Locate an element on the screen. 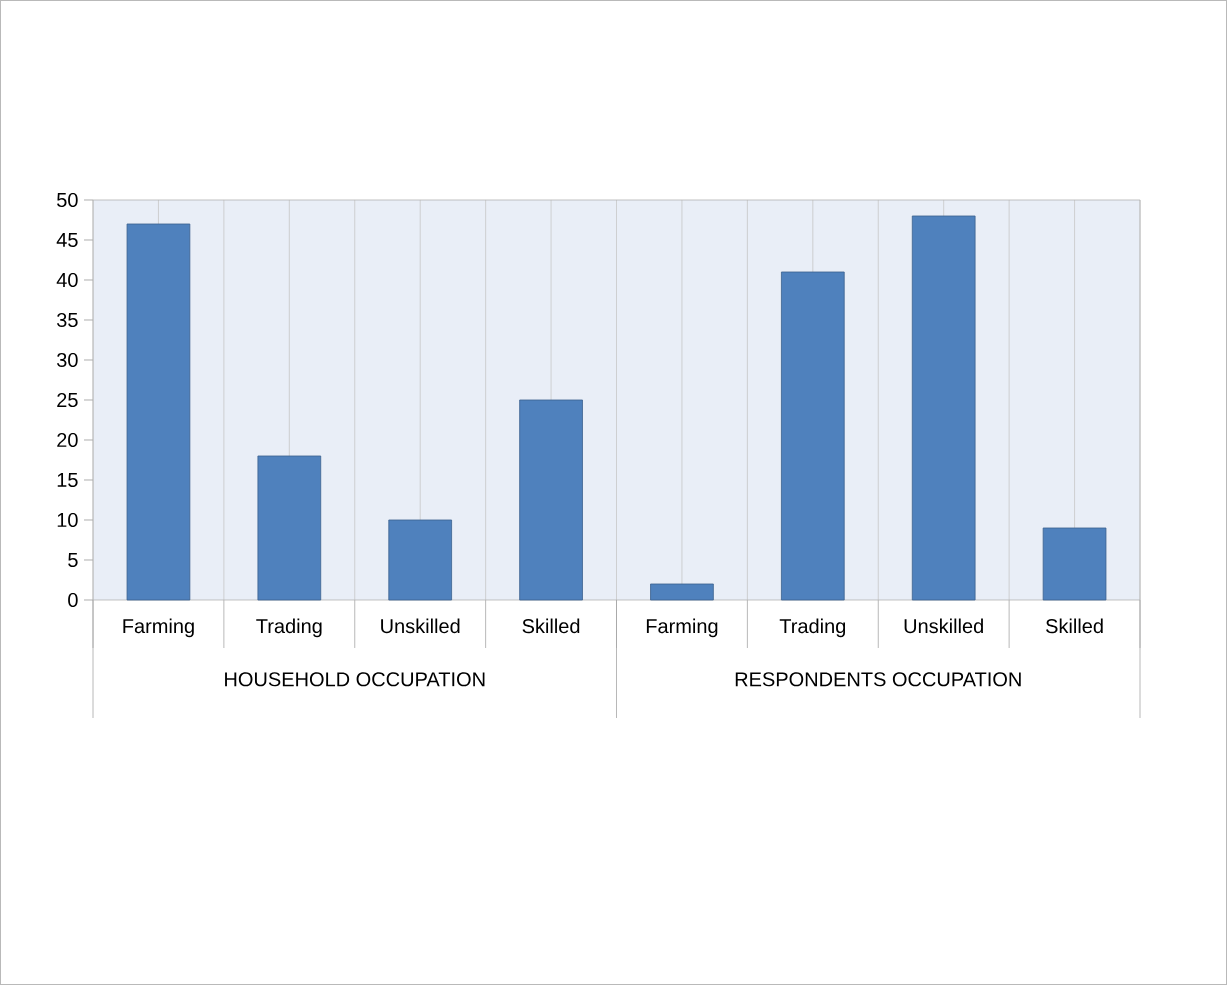 Image resolution: width=1227 pixels, height=985 pixels. y-tick-label: 10 is located at coordinates (67, 520).